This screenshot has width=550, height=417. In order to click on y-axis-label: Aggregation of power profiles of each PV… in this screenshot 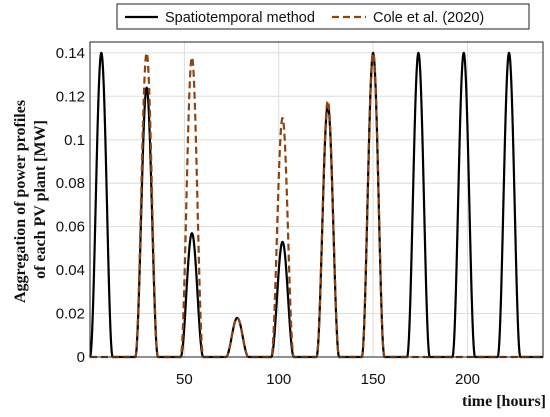, I will do `click(30, 199)`.